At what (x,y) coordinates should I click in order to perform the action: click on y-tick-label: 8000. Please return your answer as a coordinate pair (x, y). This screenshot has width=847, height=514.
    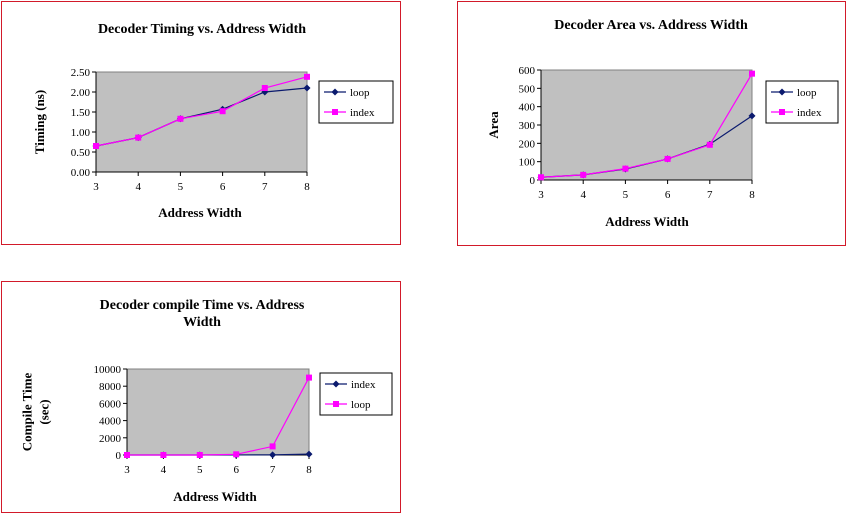
    Looking at the image, I should click on (110, 387).